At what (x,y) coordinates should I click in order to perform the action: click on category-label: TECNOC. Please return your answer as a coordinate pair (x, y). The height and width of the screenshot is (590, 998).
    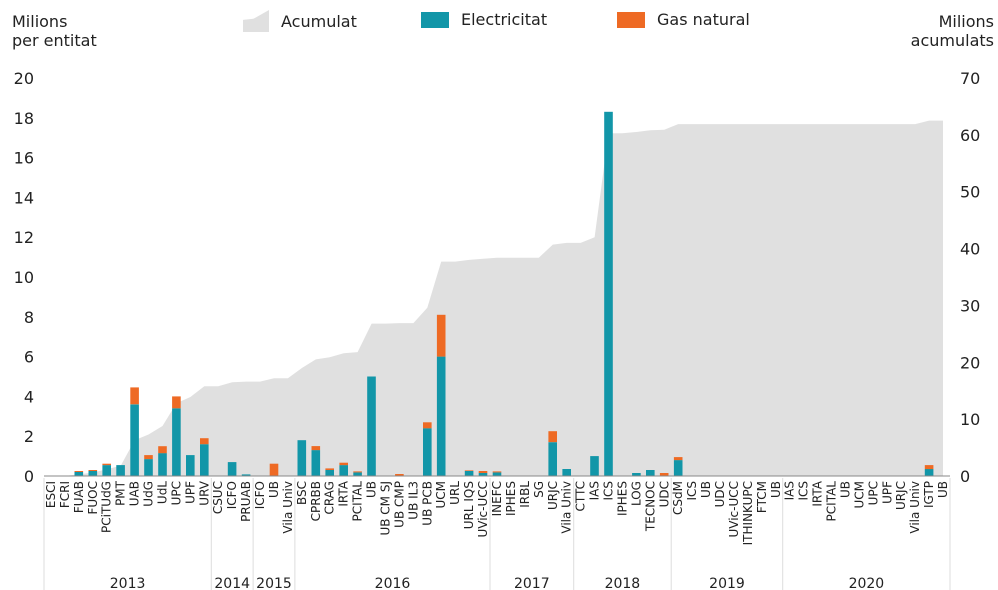
    Looking at the image, I should click on (650, 506).